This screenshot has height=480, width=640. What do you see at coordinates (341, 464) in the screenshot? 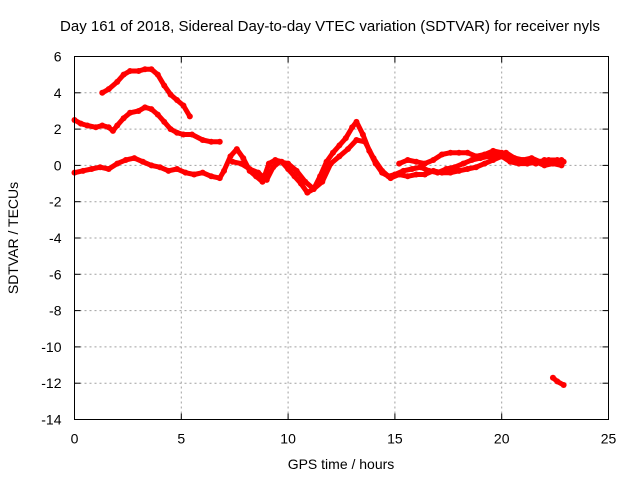
I see `x-axis-label: GPS time / hours` at bounding box center [341, 464].